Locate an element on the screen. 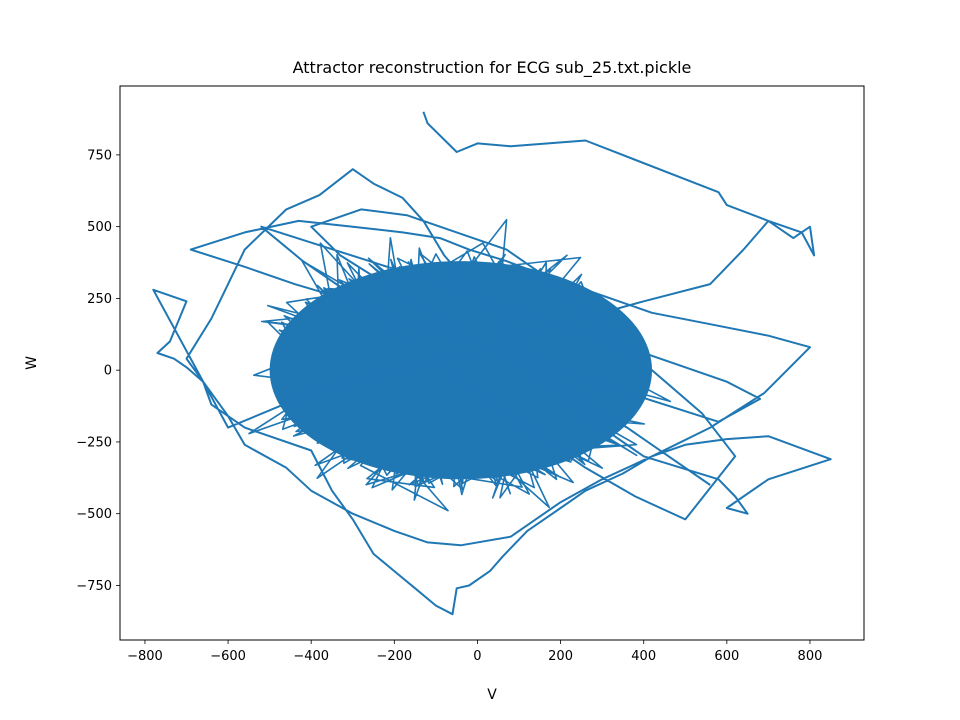  attractor-dense-region is located at coordinates (461, 370).